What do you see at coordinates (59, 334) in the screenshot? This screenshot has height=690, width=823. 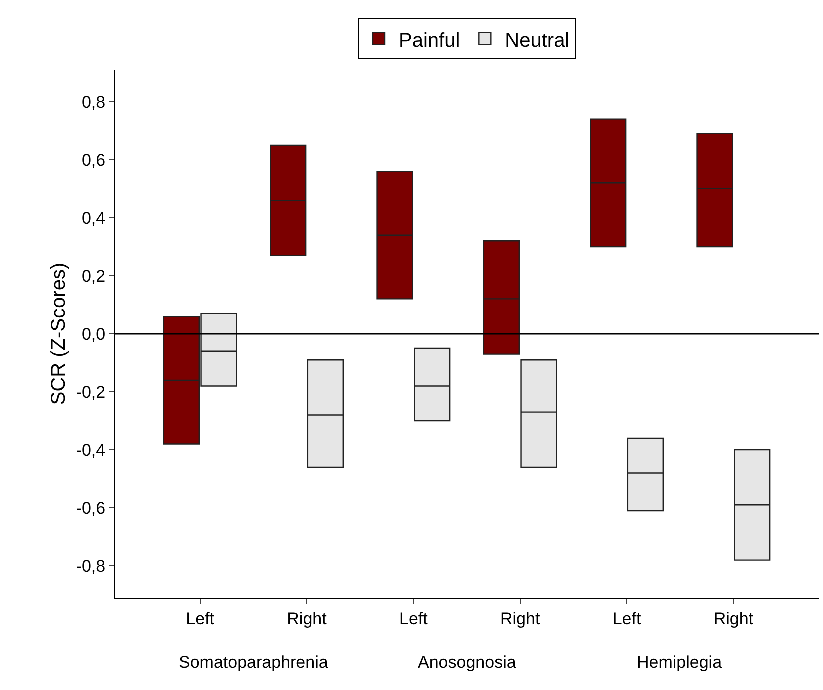 I see `y-axis-title: SCR (Z-Scores)` at bounding box center [59, 334].